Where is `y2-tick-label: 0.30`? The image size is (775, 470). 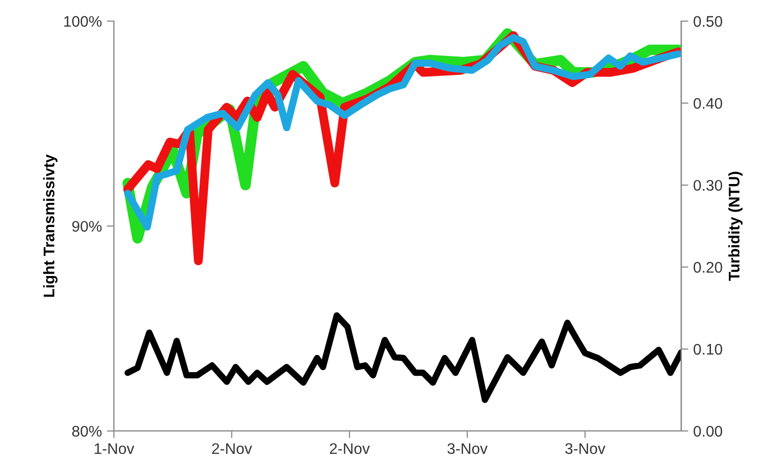
y2-tick-label: 0.30 is located at coordinates (708, 185).